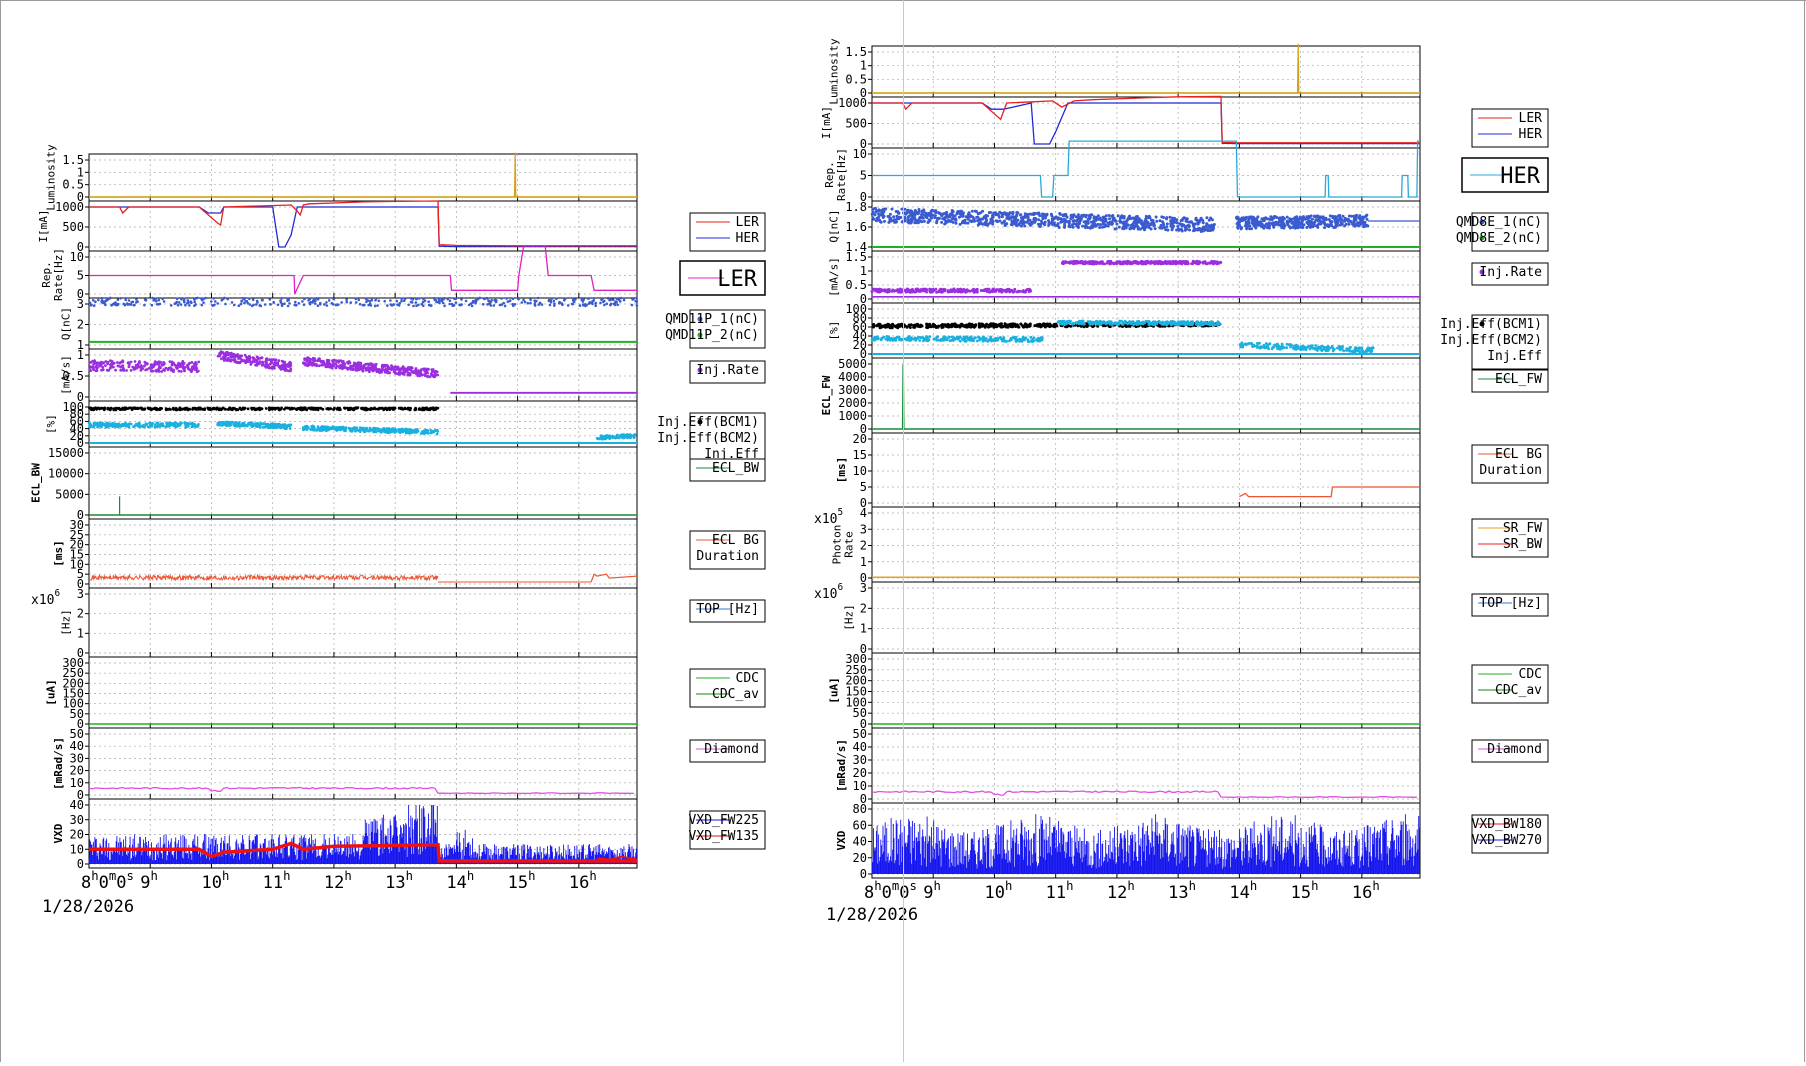  Describe the element at coordinates (77, 734) in the screenshot. I see `tick-label-y: 50` at that location.